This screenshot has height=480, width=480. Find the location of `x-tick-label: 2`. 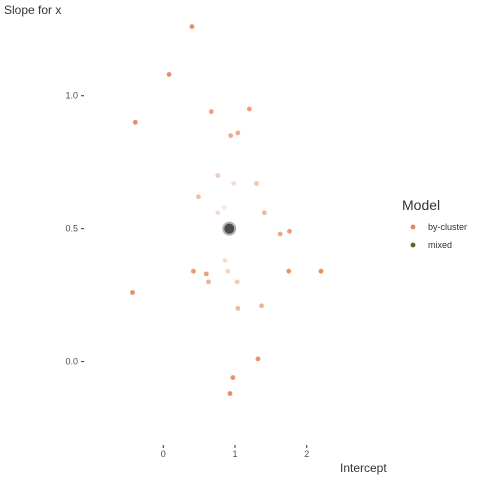

x-tick-label: 2 is located at coordinates (306, 454).